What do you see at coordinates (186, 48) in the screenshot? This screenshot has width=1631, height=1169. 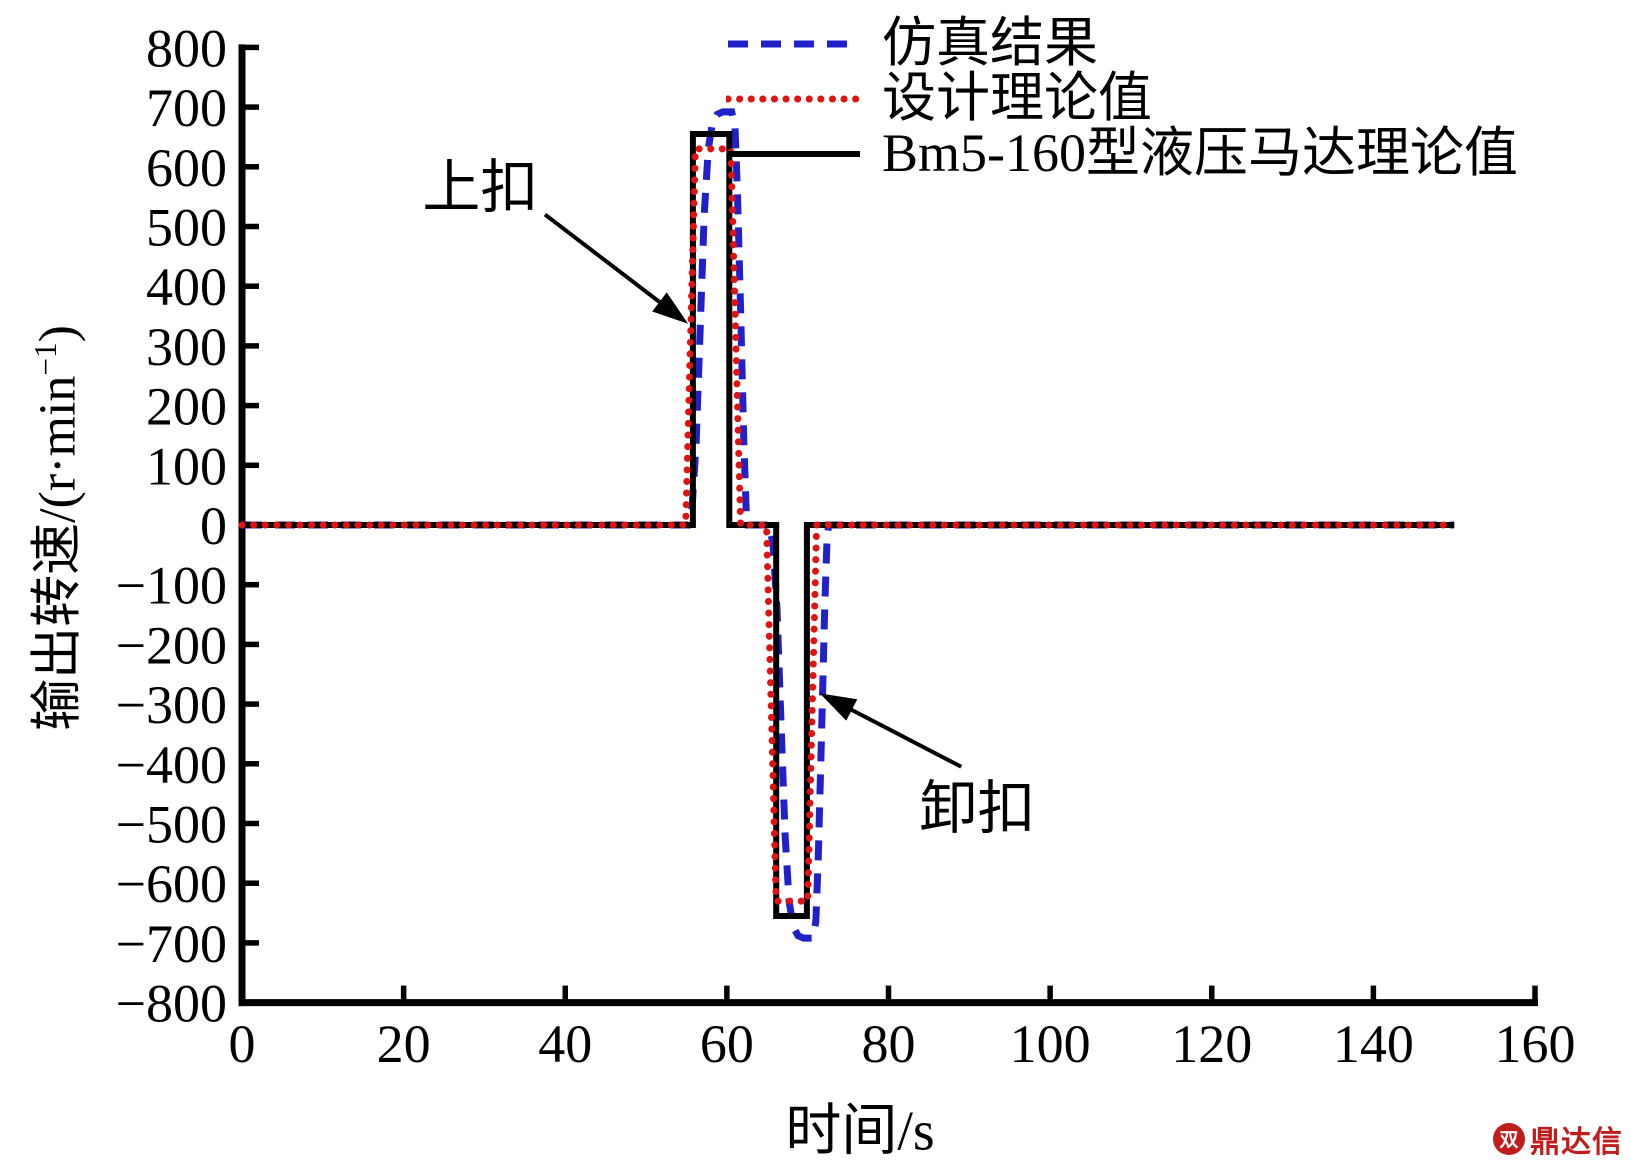 I see `y-tick-label: 800` at bounding box center [186, 48].